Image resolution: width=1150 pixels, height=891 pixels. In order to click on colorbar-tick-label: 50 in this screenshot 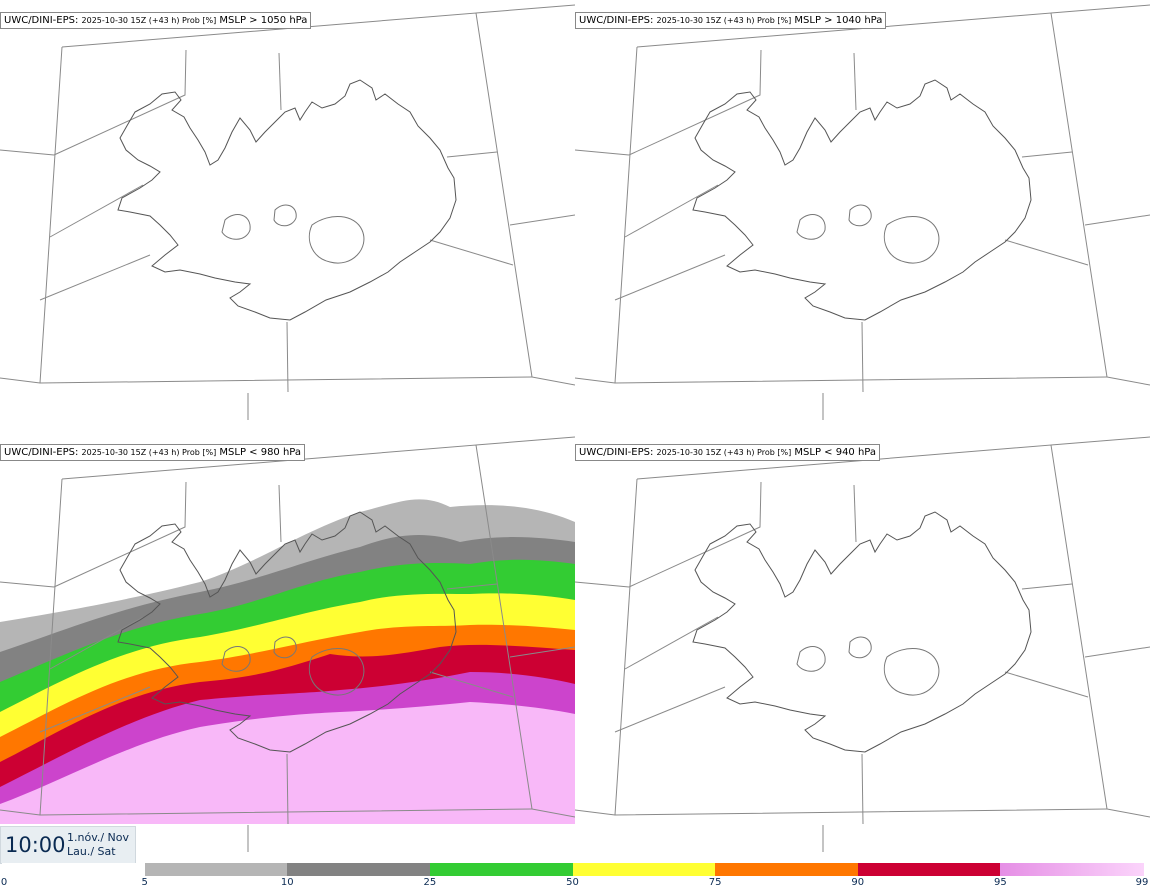, I will do `click(572, 882)`.